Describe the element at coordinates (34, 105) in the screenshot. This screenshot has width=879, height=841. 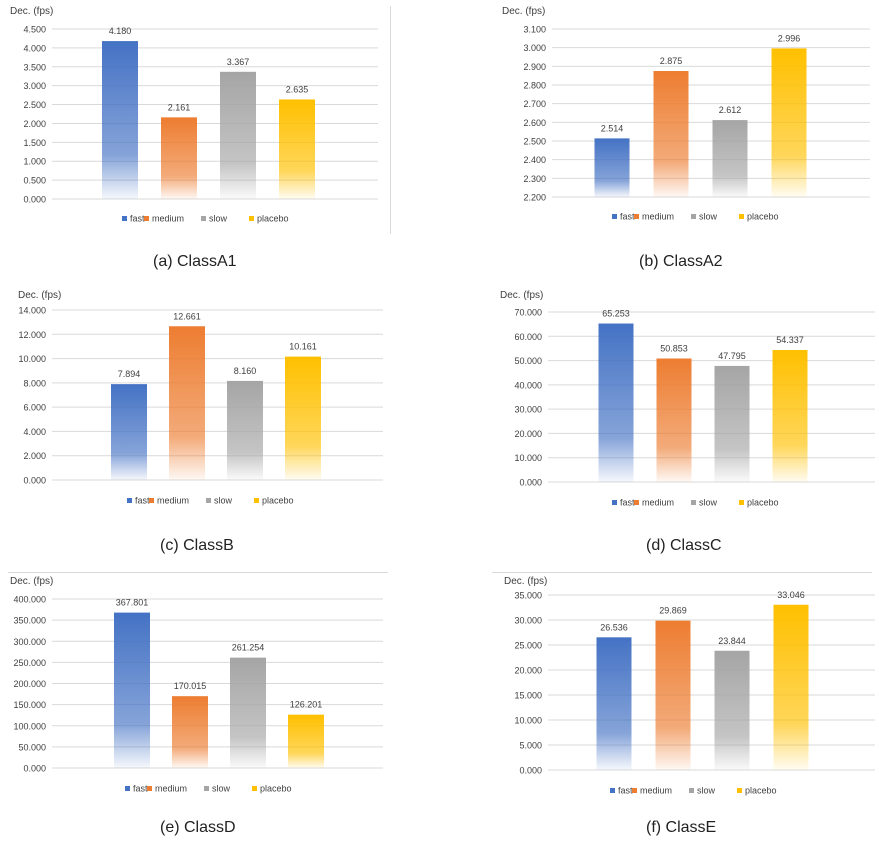
I see `y-tick-label: 2.500` at that location.